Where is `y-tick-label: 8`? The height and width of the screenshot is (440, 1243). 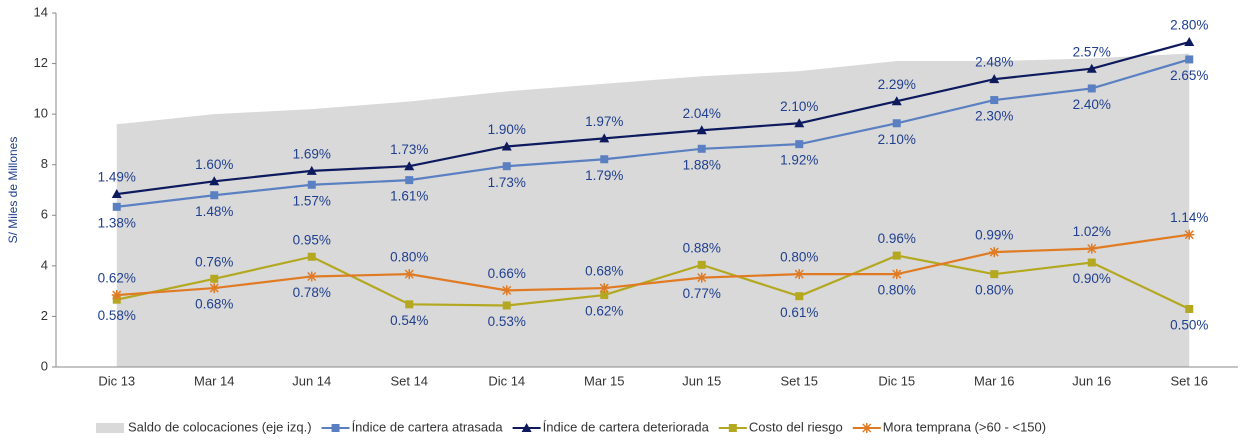
y-tick-label: 8 is located at coordinates (44, 163).